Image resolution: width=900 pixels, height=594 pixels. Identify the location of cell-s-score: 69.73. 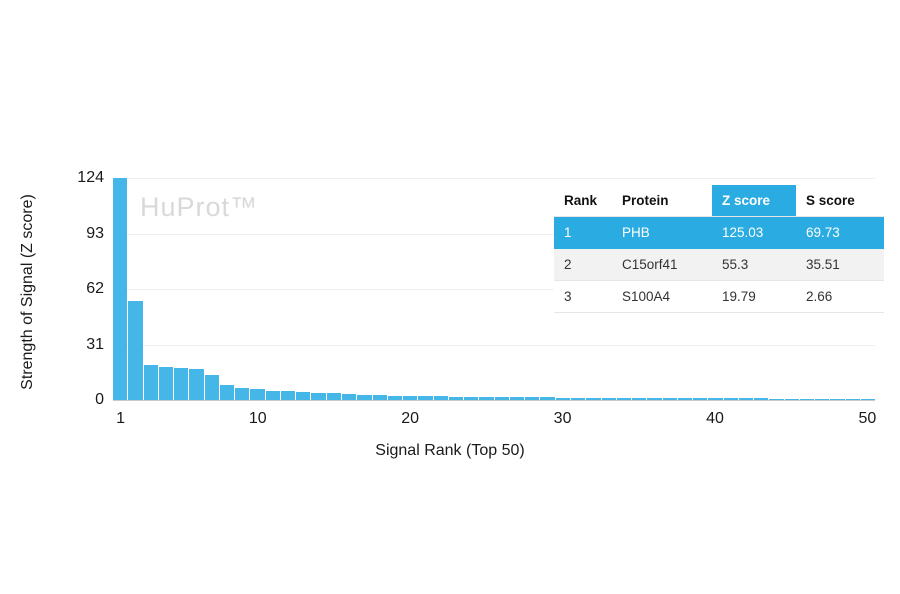
(840, 232).